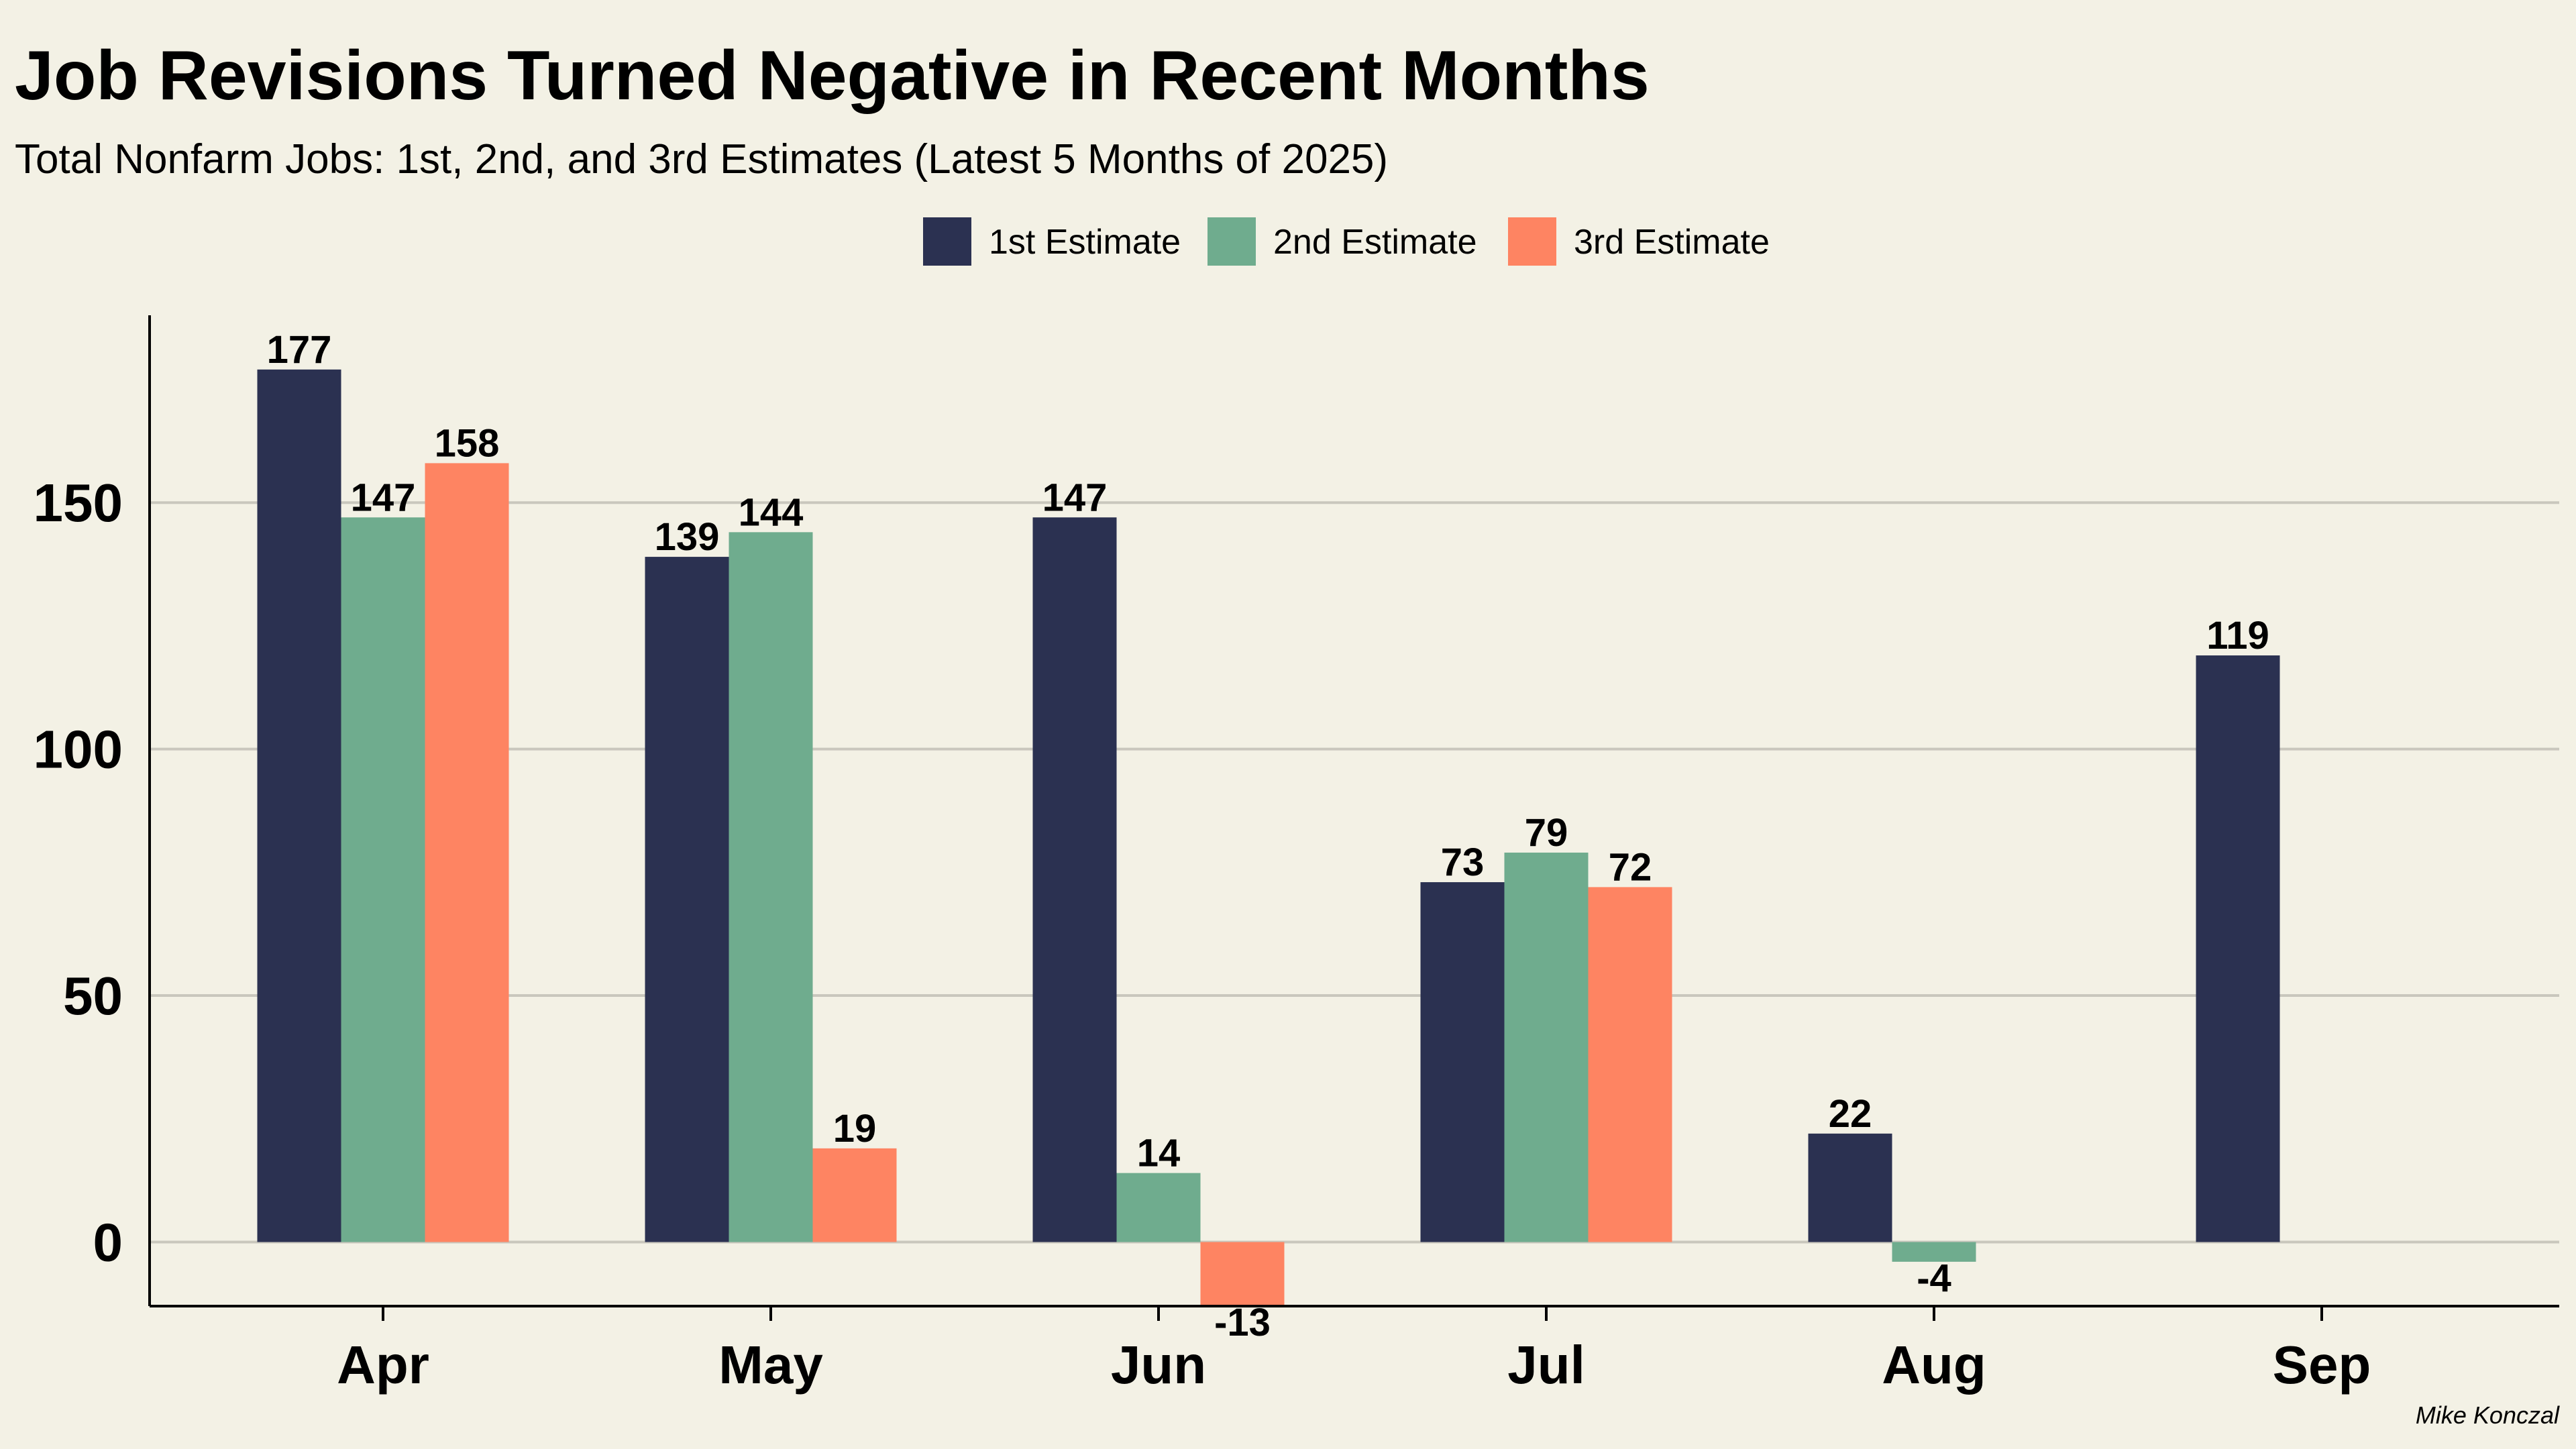 This screenshot has height=1449, width=2576. What do you see at coordinates (2237, 635) in the screenshot?
I see `data-label: 119` at bounding box center [2237, 635].